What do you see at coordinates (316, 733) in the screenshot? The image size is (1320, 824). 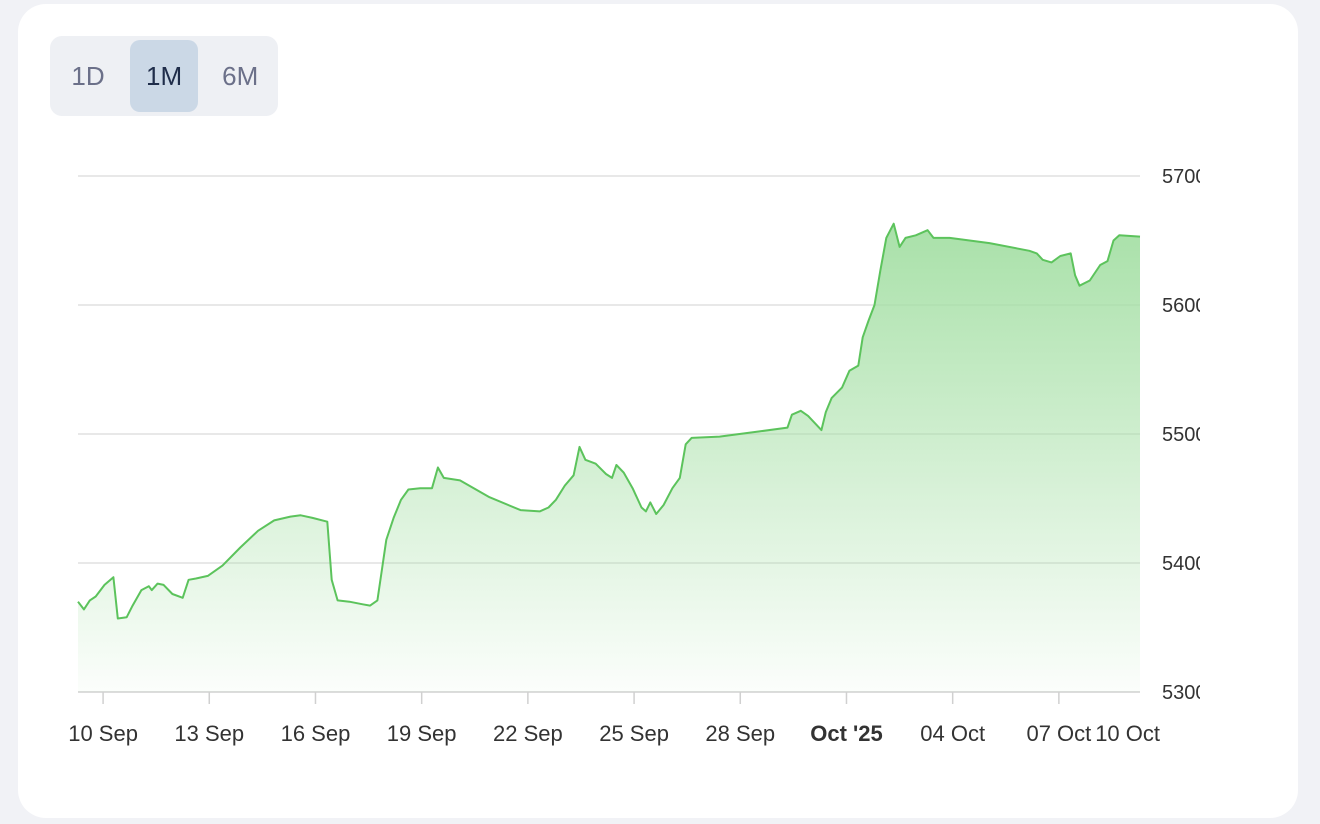 I see `x-tick-label: 16 Sep` at bounding box center [316, 733].